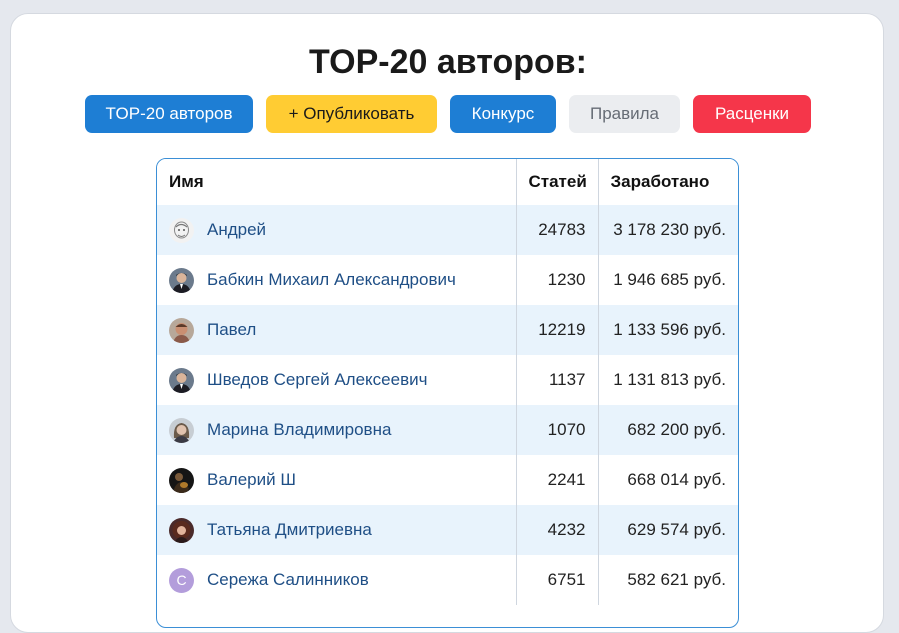  Describe the element at coordinates (331, 279) in the screenshot. I see `author-name-link: Бабкин Михаил Александрович` at that location.